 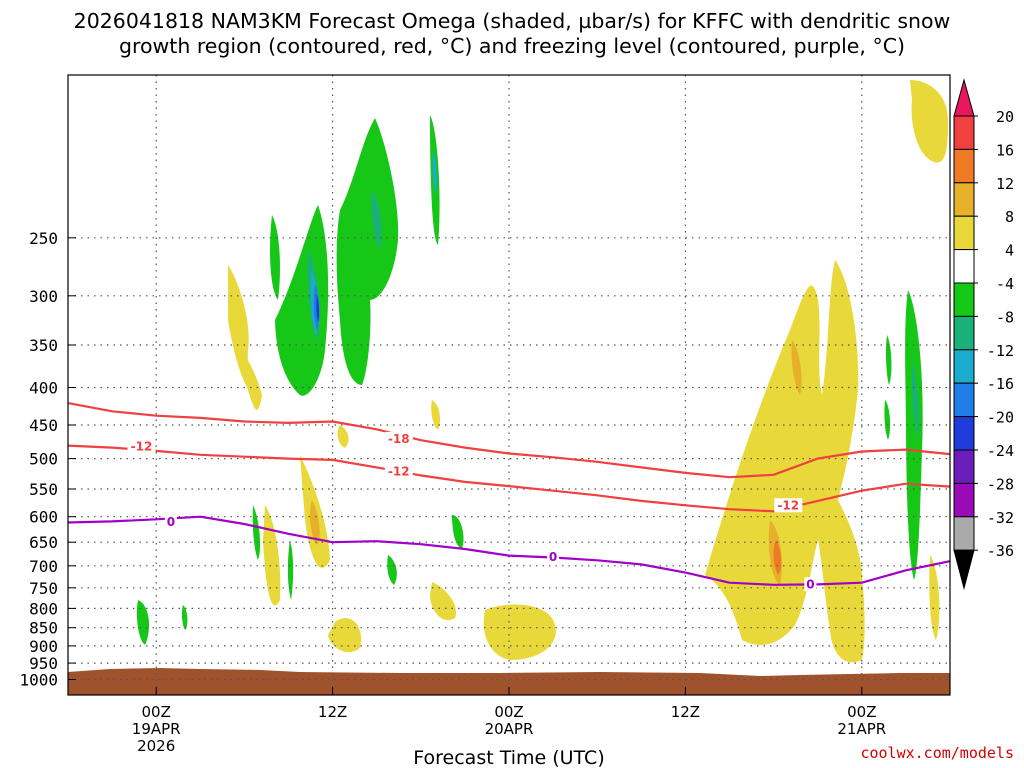 I want to click on y-tick-label: 600, so click(x=43, y=517).